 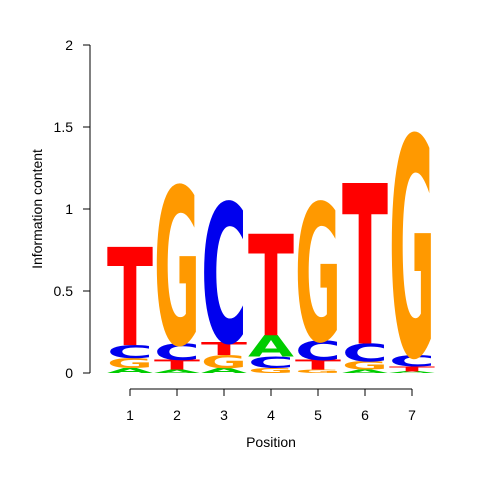 What do you see at coordinates (177, 415) in the screenshot?
I see `x-tick-label: 2` at bounding box center [177, 415].